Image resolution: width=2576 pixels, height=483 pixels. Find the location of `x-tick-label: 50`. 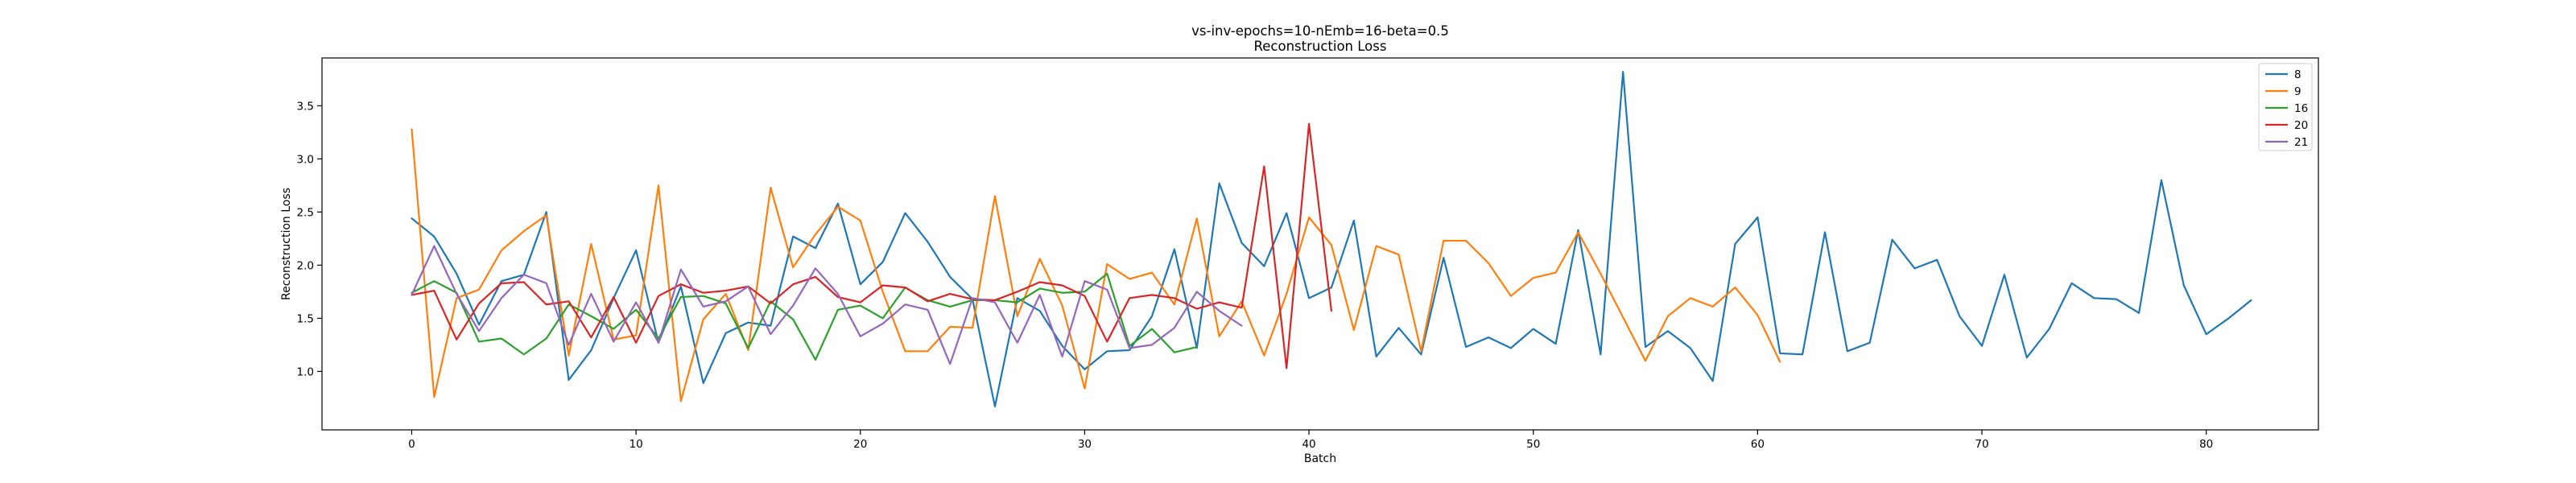

x-tick-label: 50 is located at coordinates (1533, 444).